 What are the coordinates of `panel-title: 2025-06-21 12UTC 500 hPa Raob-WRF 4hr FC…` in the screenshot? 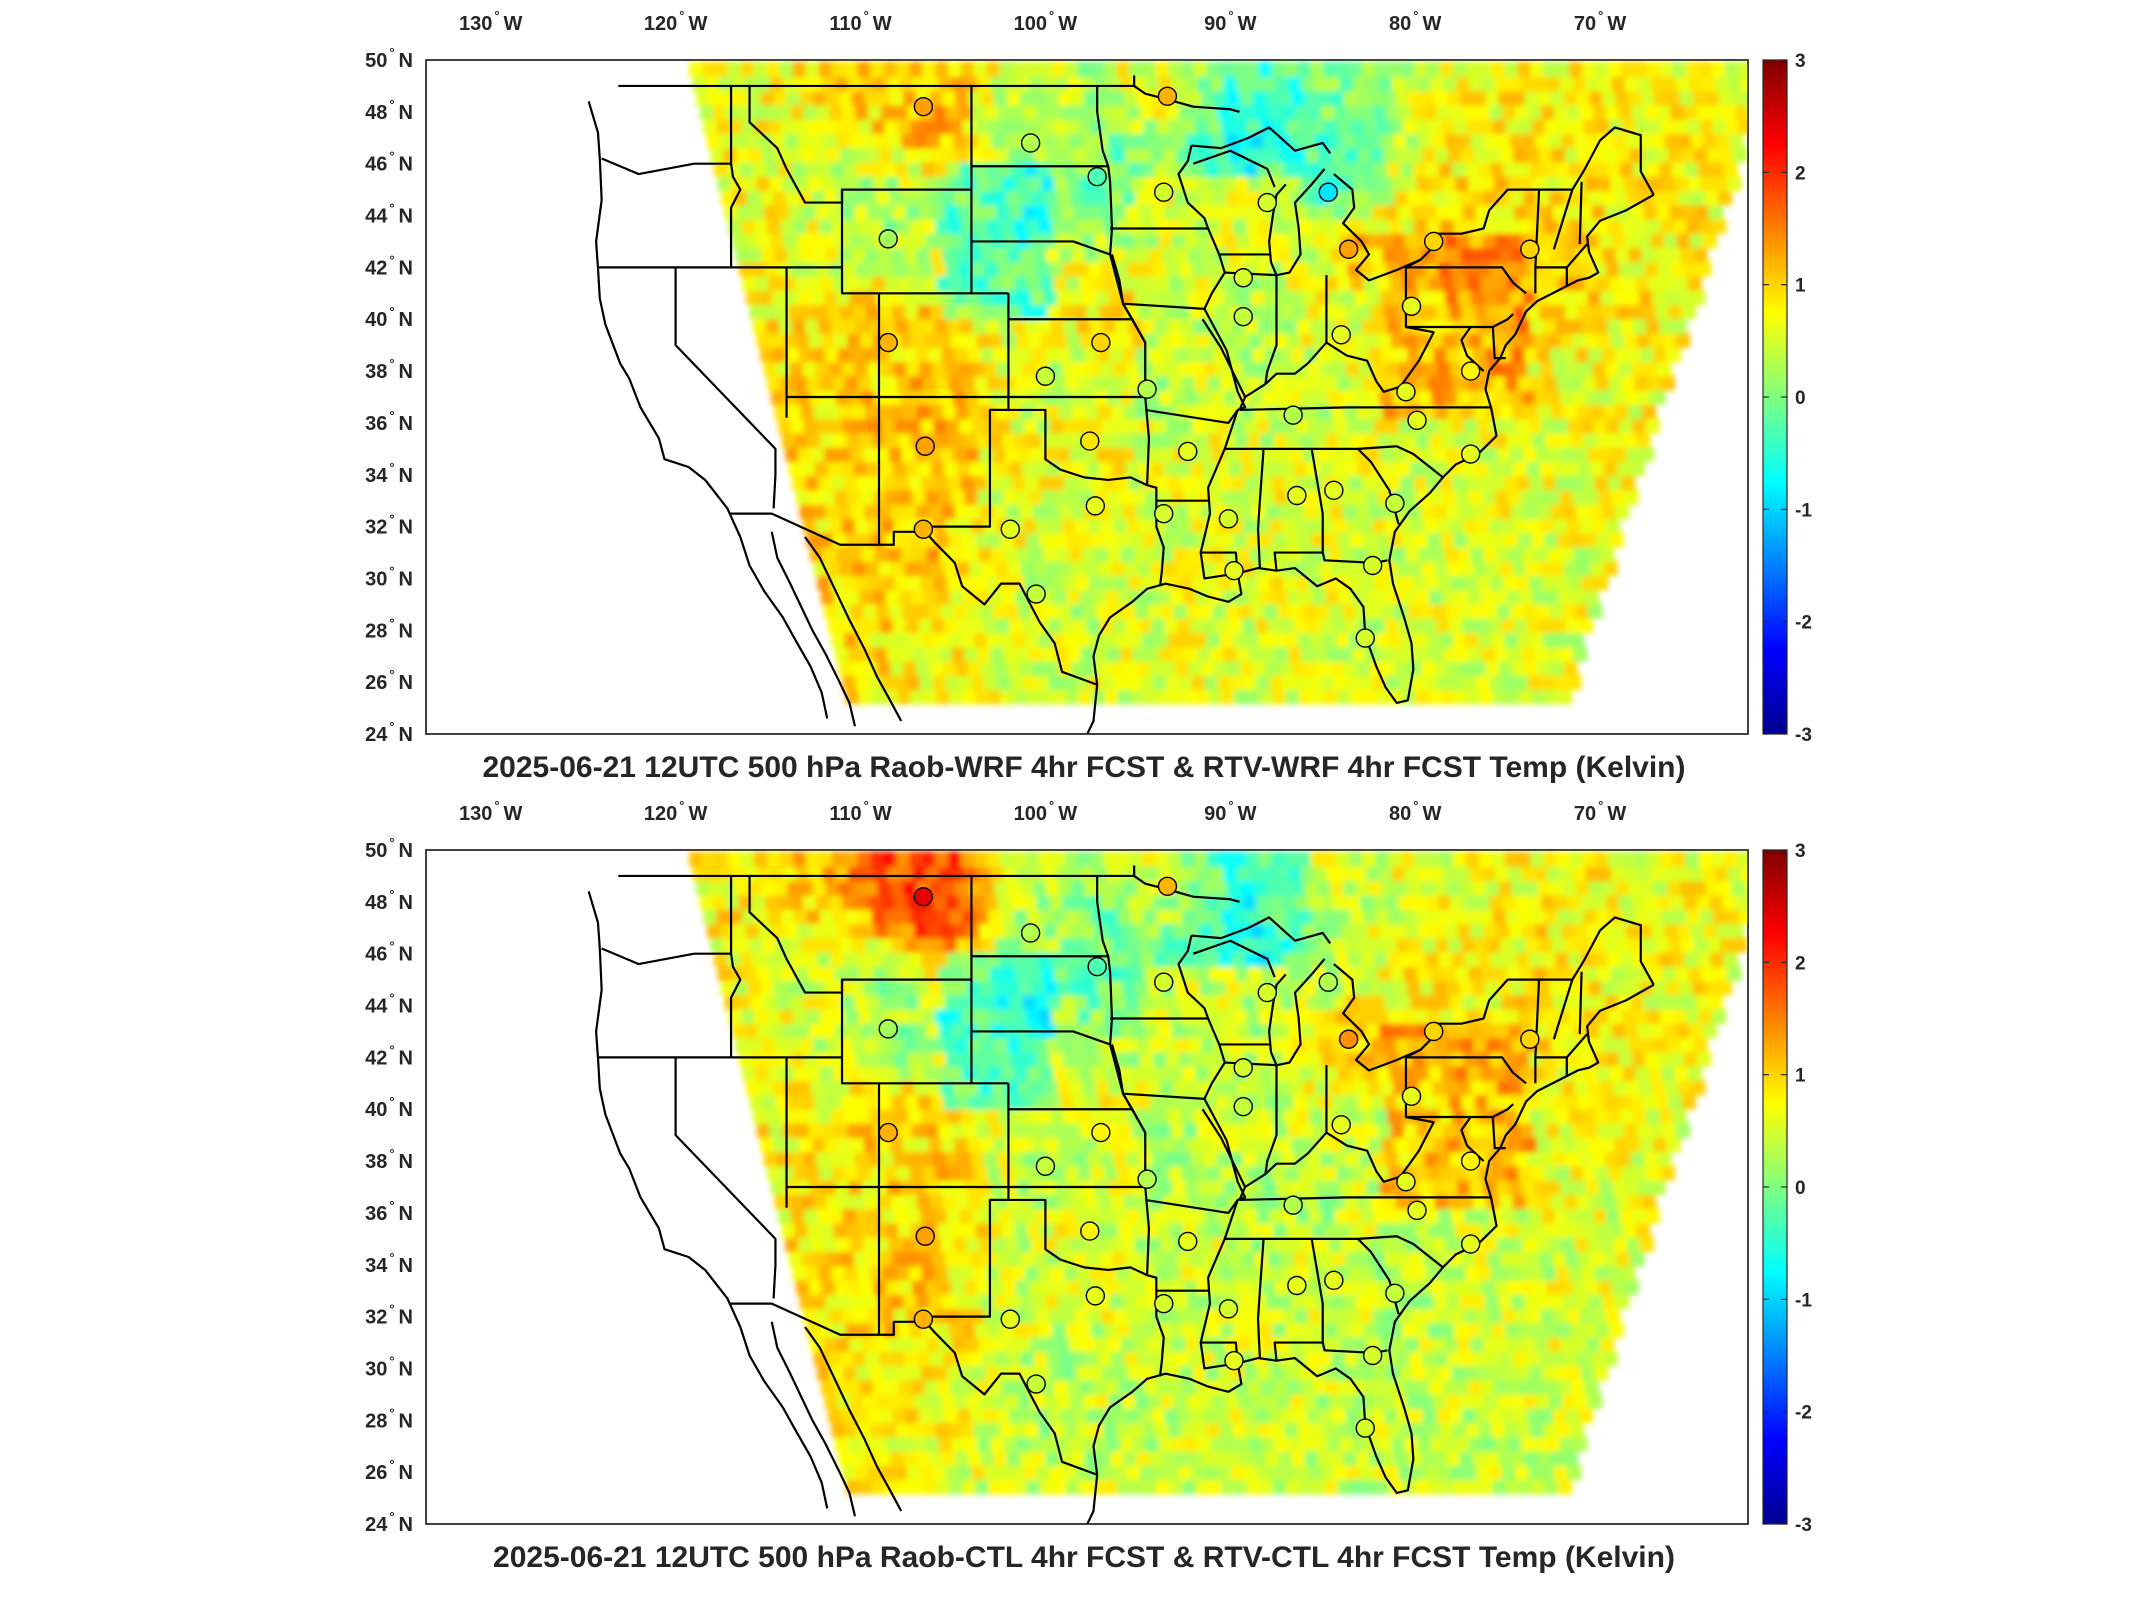 It's located at (1084, 767).